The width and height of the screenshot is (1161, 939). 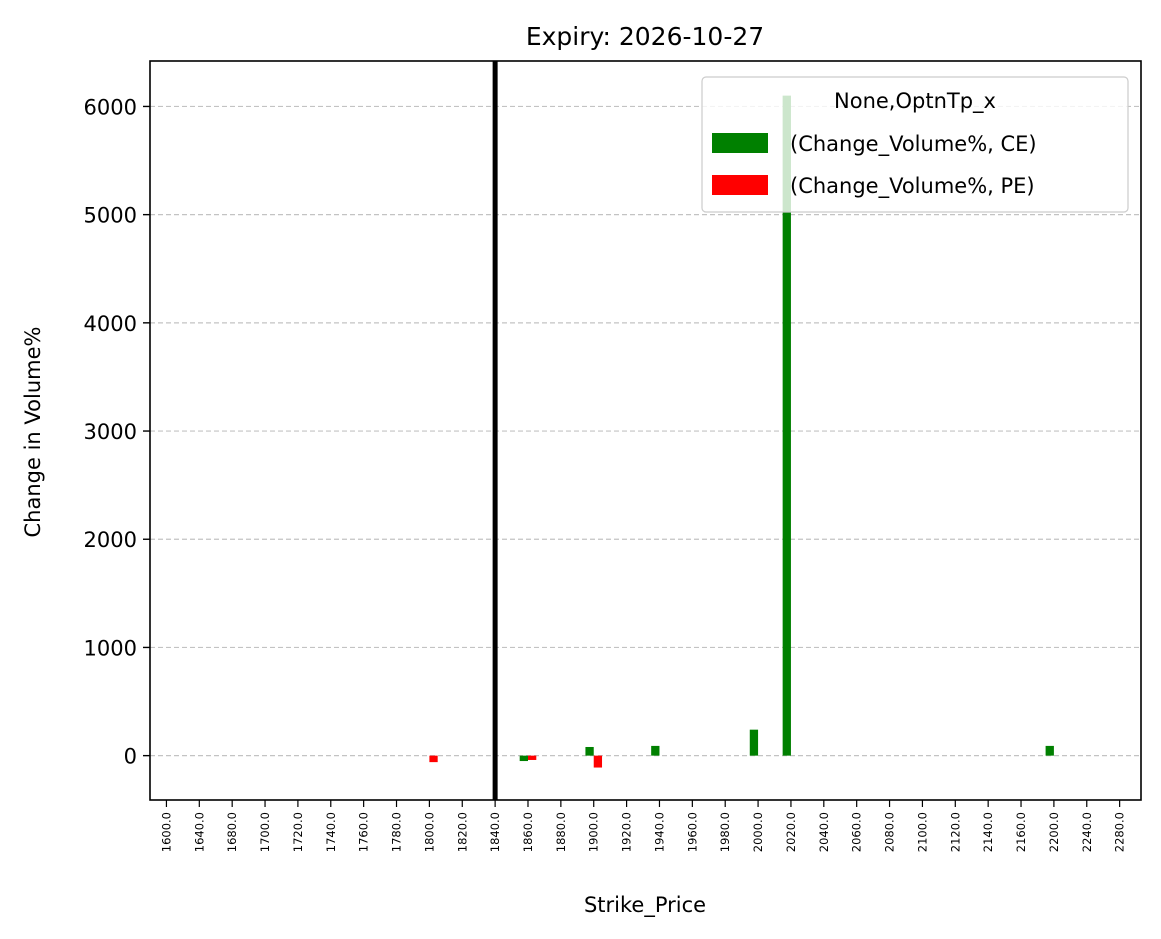 What do you see at coordinates (33, 432) in the screenshot?
I see `y-axis-label: Change in Volume%` at bounding box center [33, 432].